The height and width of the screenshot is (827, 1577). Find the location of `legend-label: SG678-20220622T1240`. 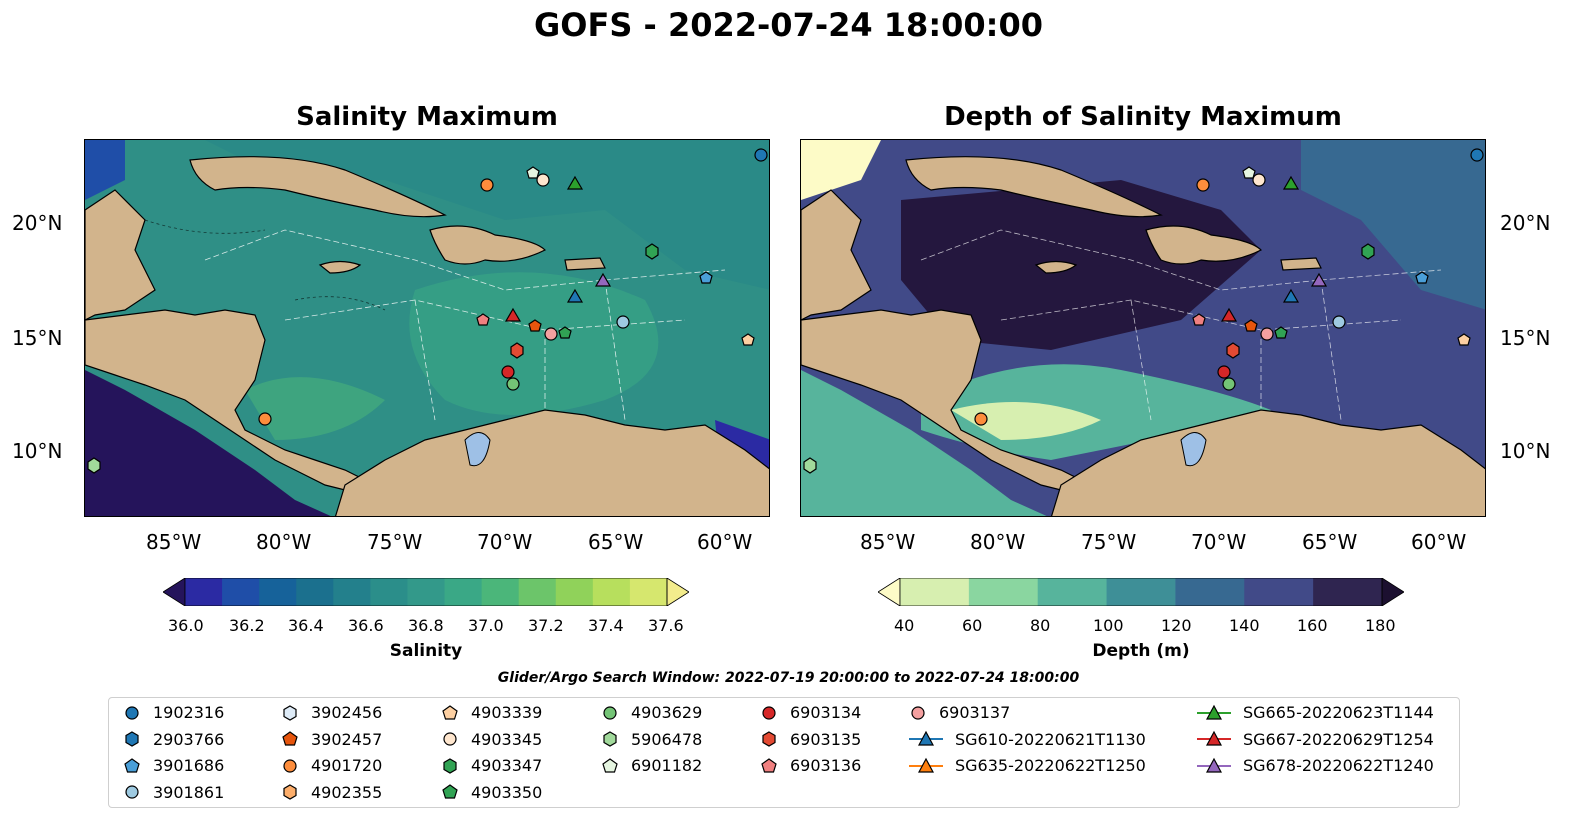

legend-label: SG678-20220622T1240 is located at coordinates (1338, 765).